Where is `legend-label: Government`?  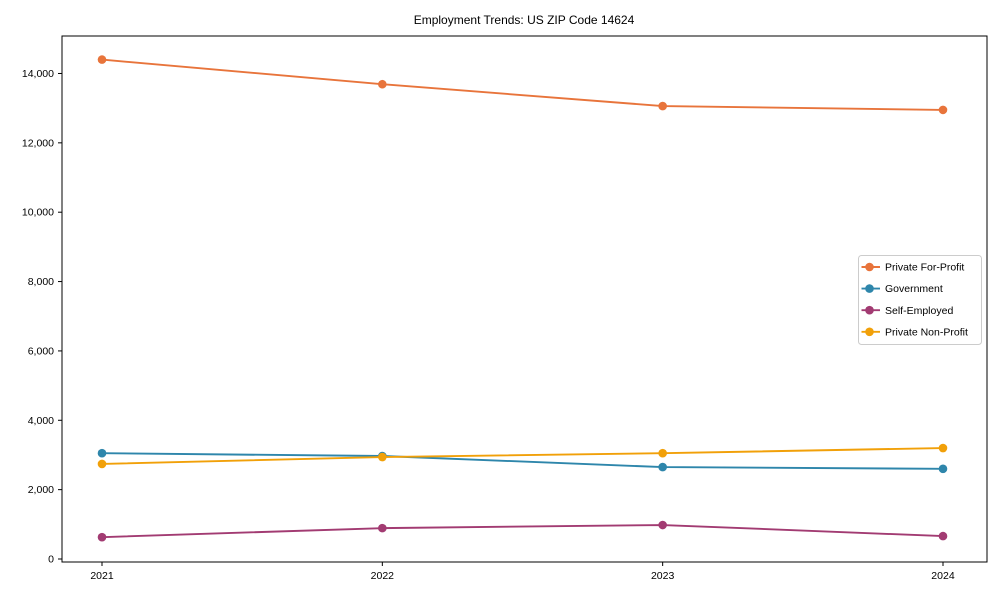
legend-label: Government is located at coordinates (914, 289).